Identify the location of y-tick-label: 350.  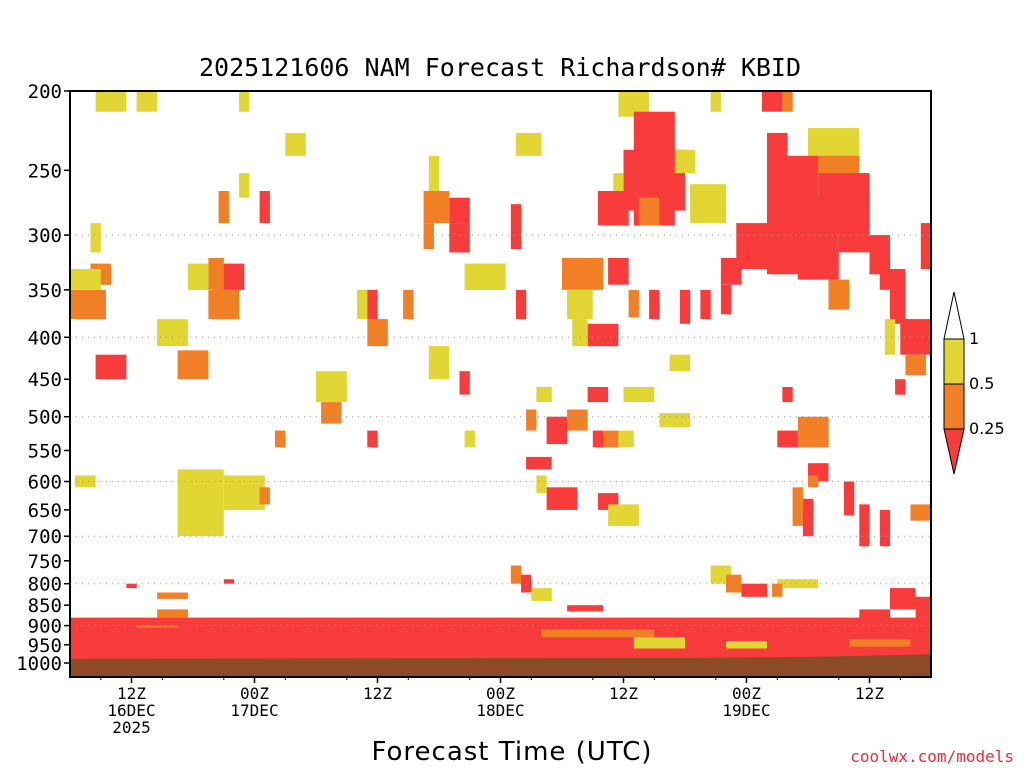
(45, 291).